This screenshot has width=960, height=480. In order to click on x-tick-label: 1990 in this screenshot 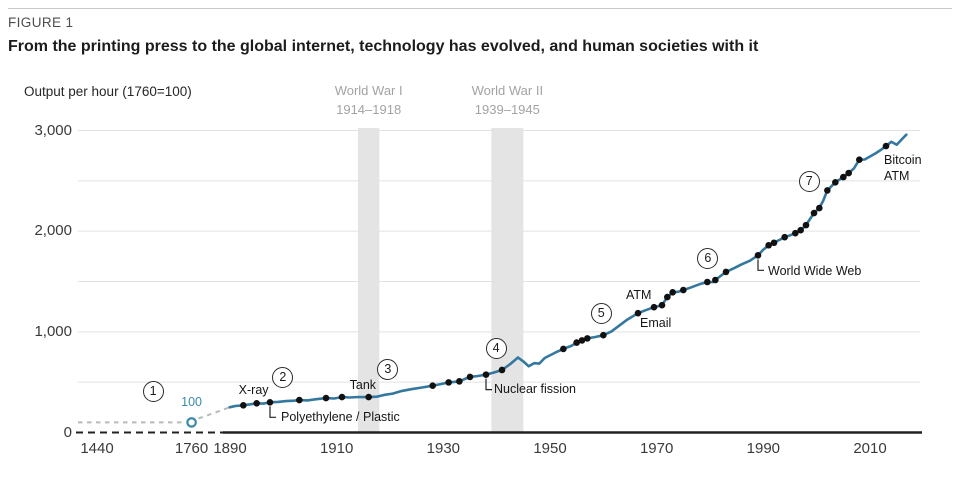, I will do `click(763, 448)`.